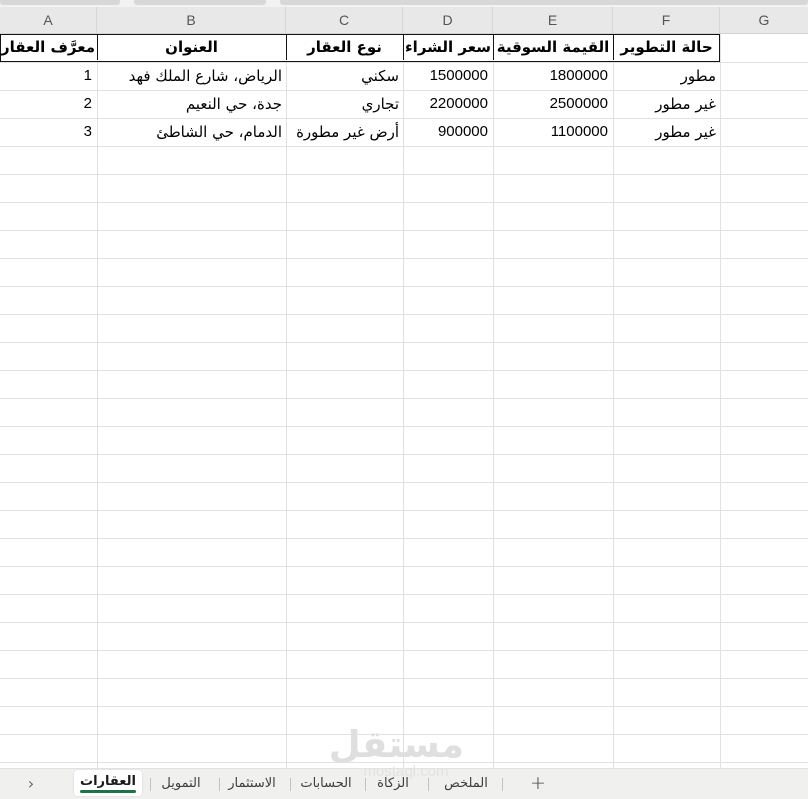 This screenshot has width=808, height=799. Describe the element at coordinates (87, 131) in the screenshot. I see `cell-A4: 3` at that location.